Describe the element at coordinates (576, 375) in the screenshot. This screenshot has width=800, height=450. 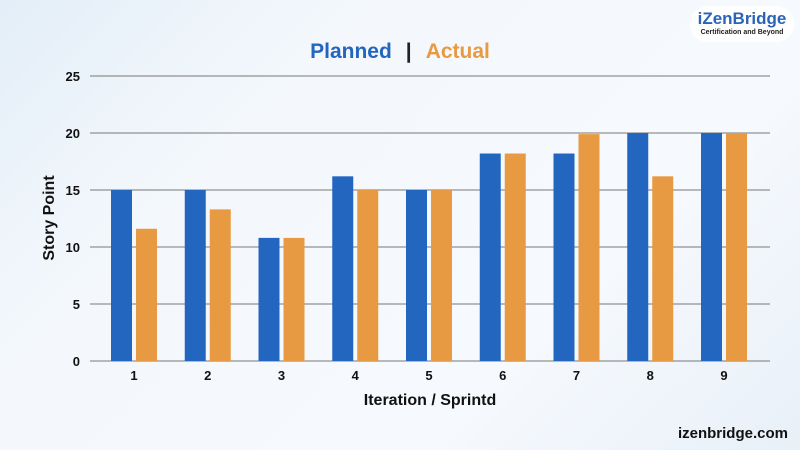
I see `x-tick-label: 7` at that location.